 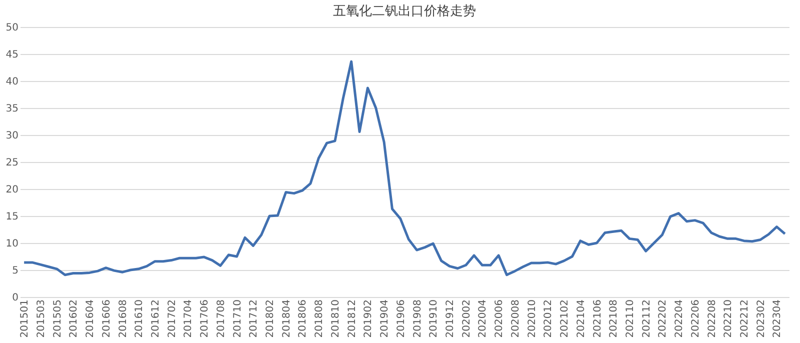 I want to click on x-tick-label: 202302, so click(x=761, y=319).